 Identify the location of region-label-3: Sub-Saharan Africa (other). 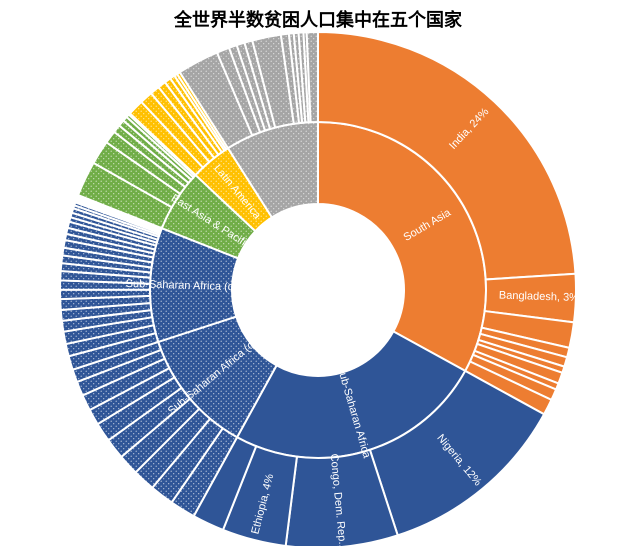
(191, 286).